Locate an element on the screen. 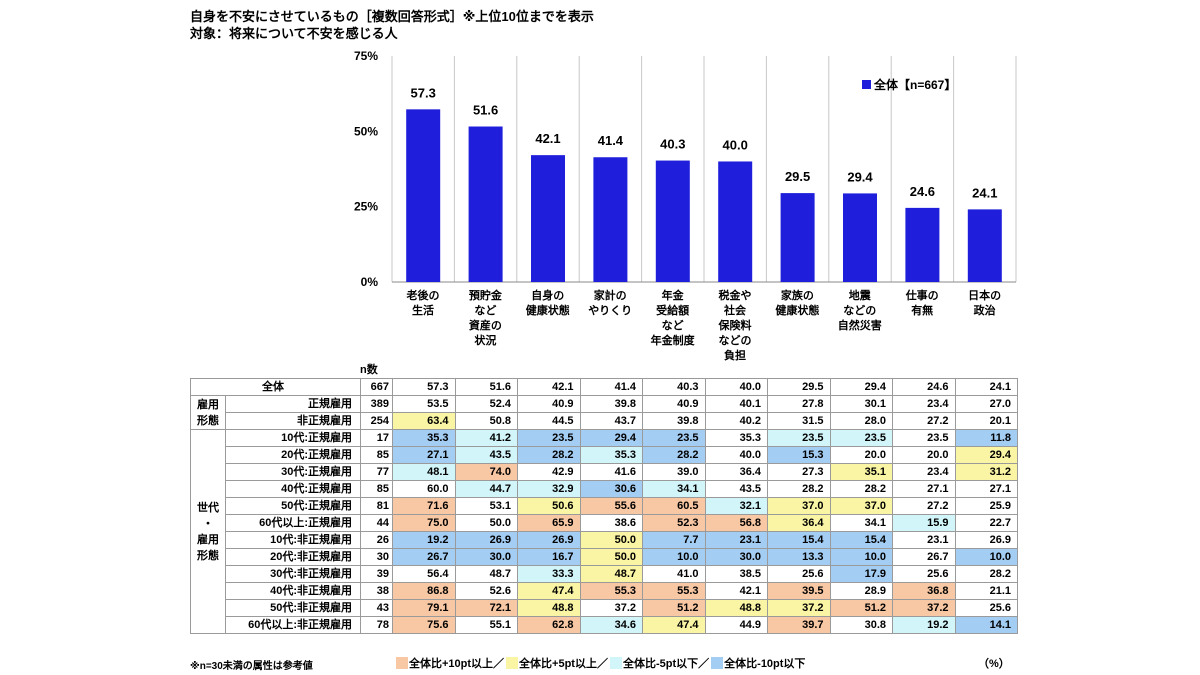 The image size is (1200, 675). value-cell: 48.8 is located at coordinates (549, 608).